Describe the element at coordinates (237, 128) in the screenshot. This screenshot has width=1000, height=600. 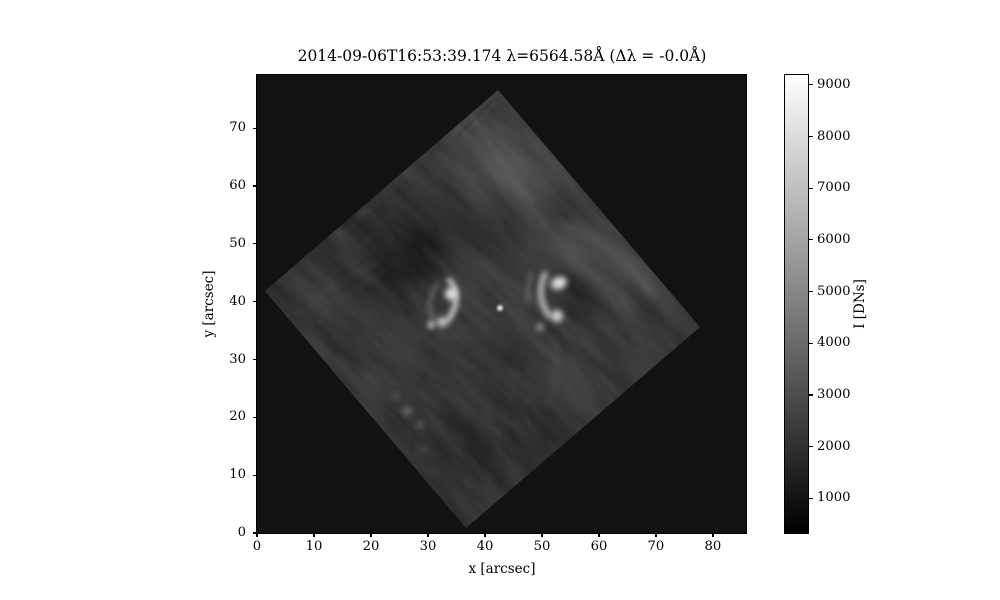
I see `y-tick-label: 70` at that location.